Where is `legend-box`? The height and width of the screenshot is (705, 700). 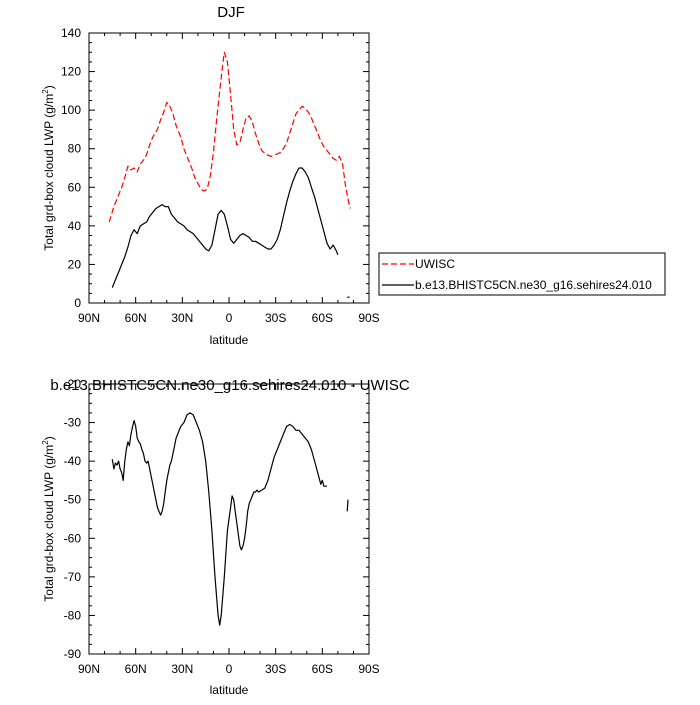 legend-box is located at coordinates (522, 274).